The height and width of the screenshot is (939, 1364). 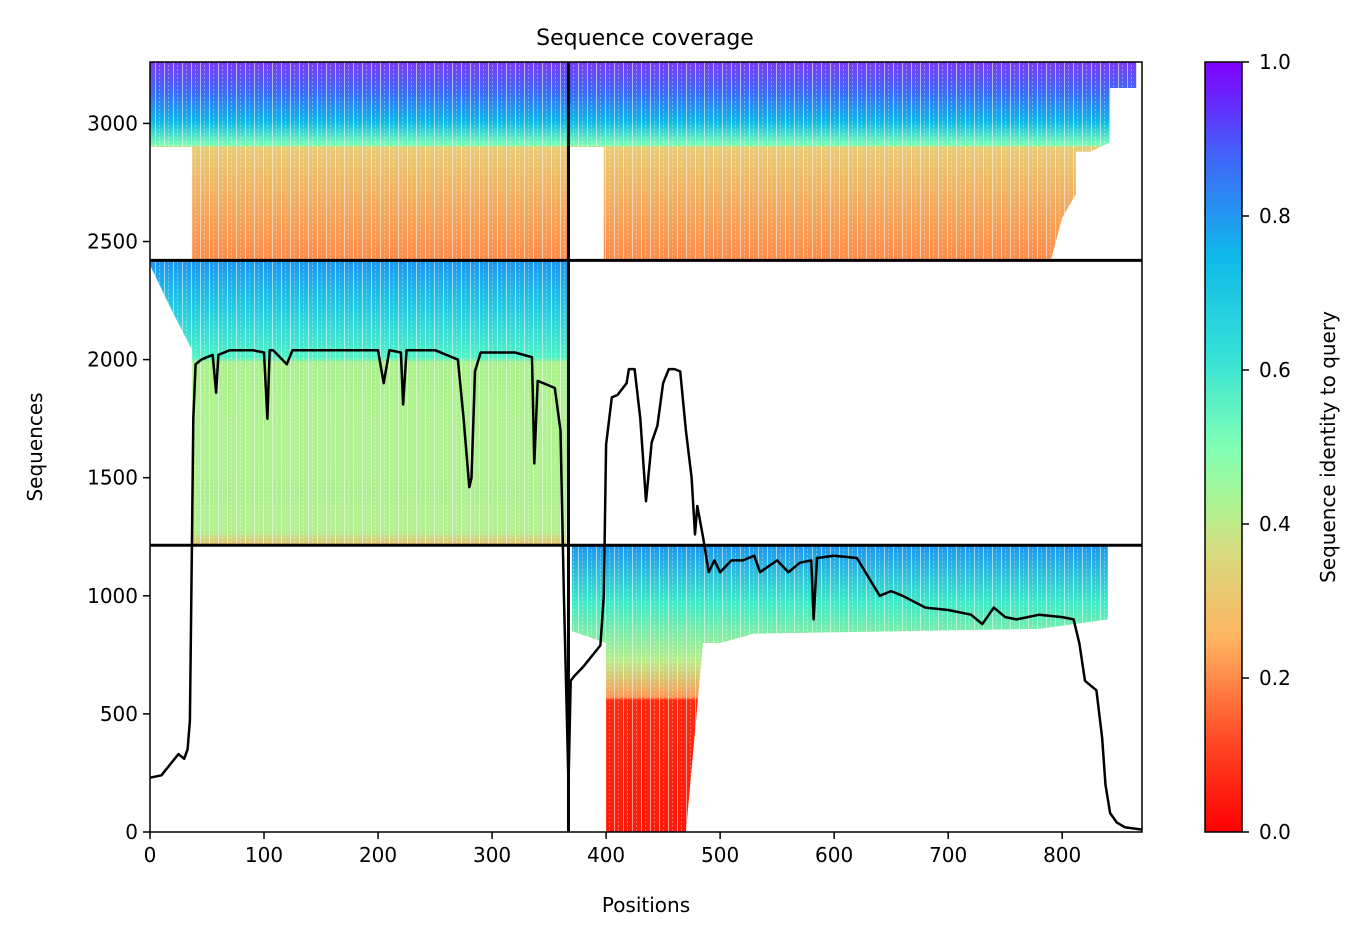 What do you see at coordinates (112, 123) in the screenshot?
I see `y-tick-label: 3000` at bounding box center [112, 123].